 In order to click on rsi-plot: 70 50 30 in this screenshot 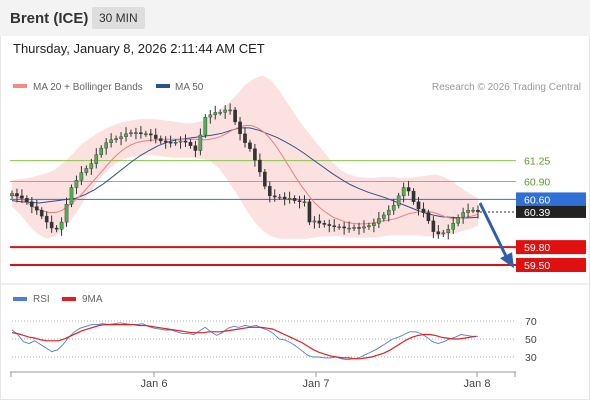, I will do `click(274, 340)`.